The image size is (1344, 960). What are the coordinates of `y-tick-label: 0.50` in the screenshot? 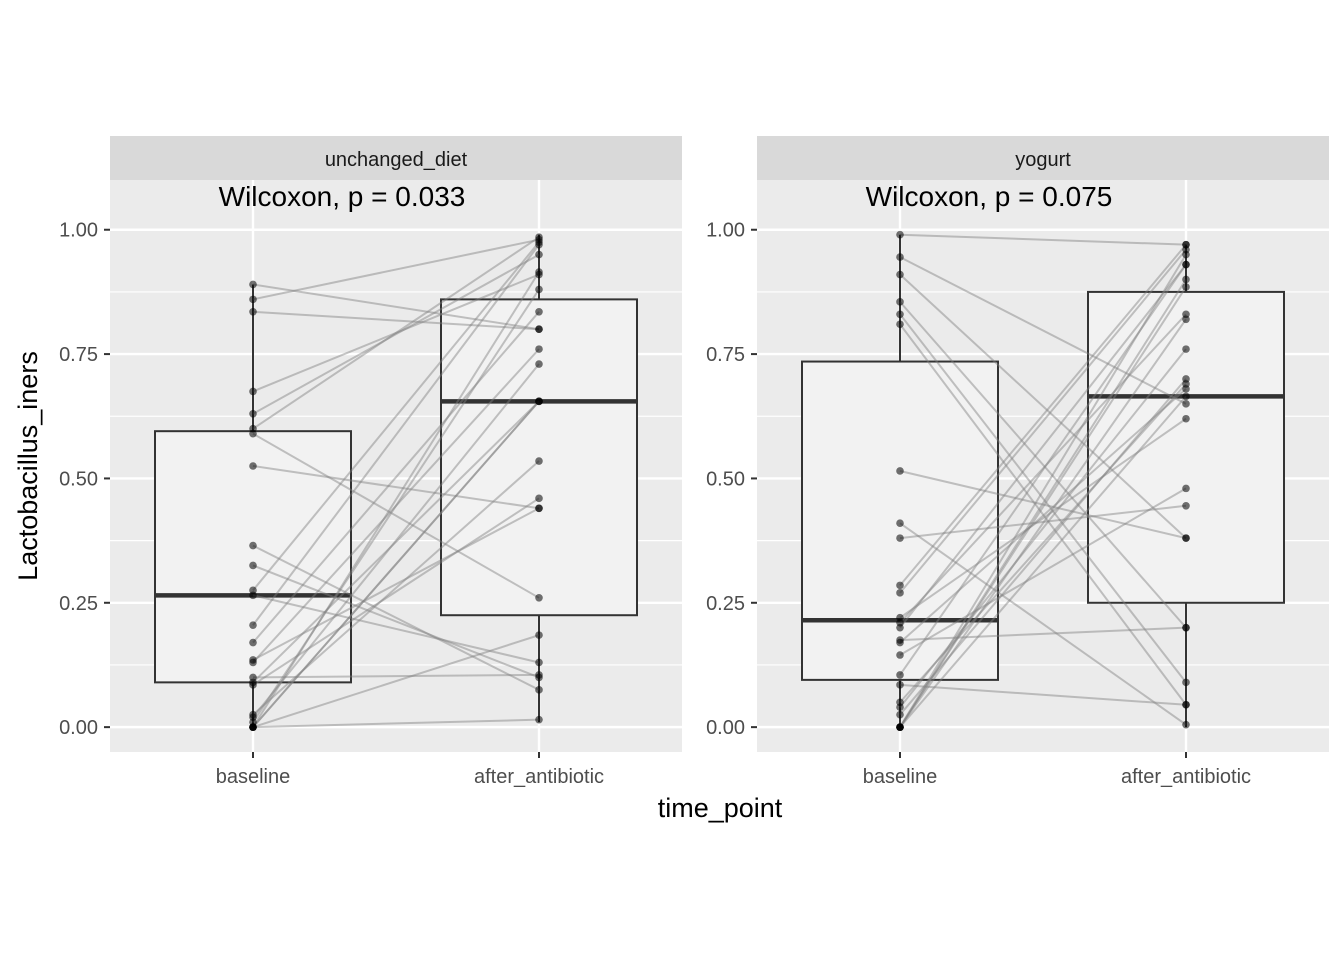 It's located at (725, 479).